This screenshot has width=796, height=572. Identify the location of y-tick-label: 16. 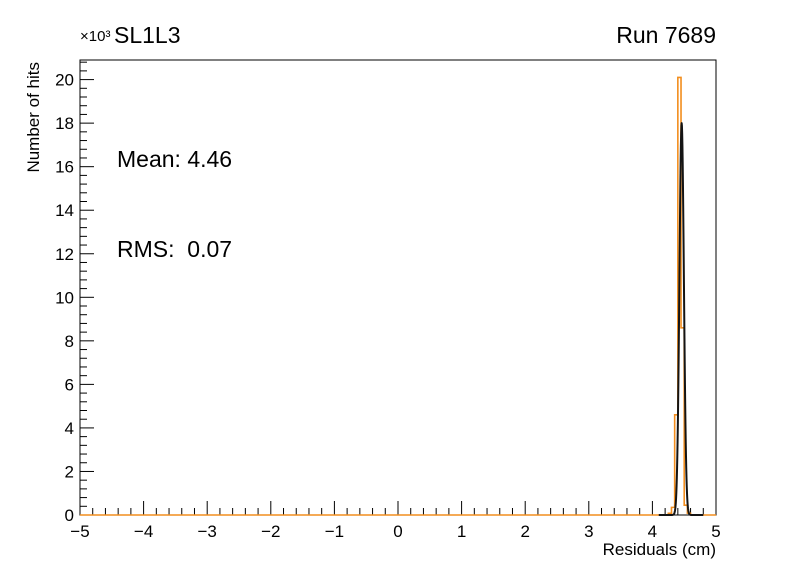
(64, 167).